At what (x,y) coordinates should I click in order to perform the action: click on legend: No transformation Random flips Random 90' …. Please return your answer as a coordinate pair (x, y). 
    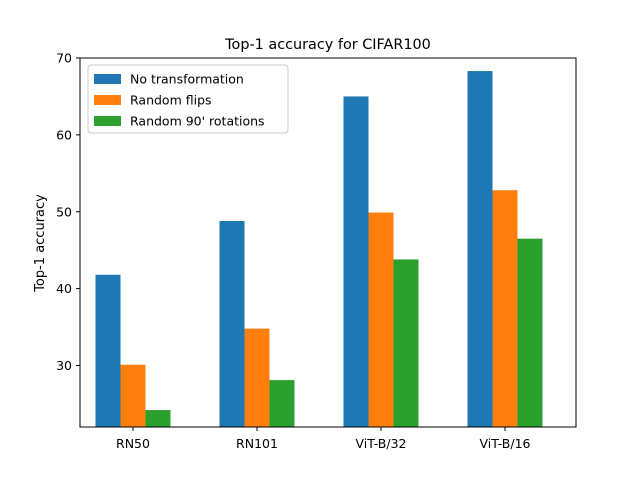
    Looking at the image, I should click on (188, 99).